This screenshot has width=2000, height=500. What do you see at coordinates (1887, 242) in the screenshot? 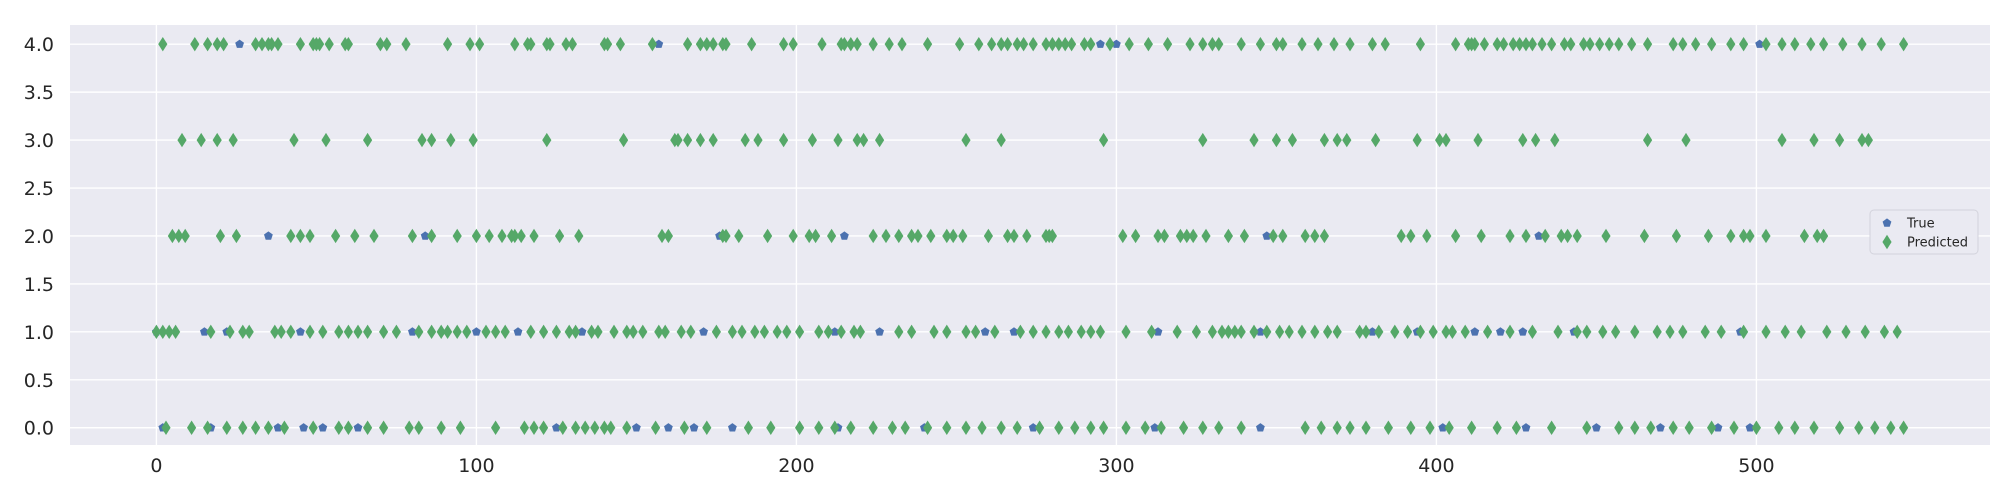
I see `legend-marker-predicted` at bounding box center [1887, 242].